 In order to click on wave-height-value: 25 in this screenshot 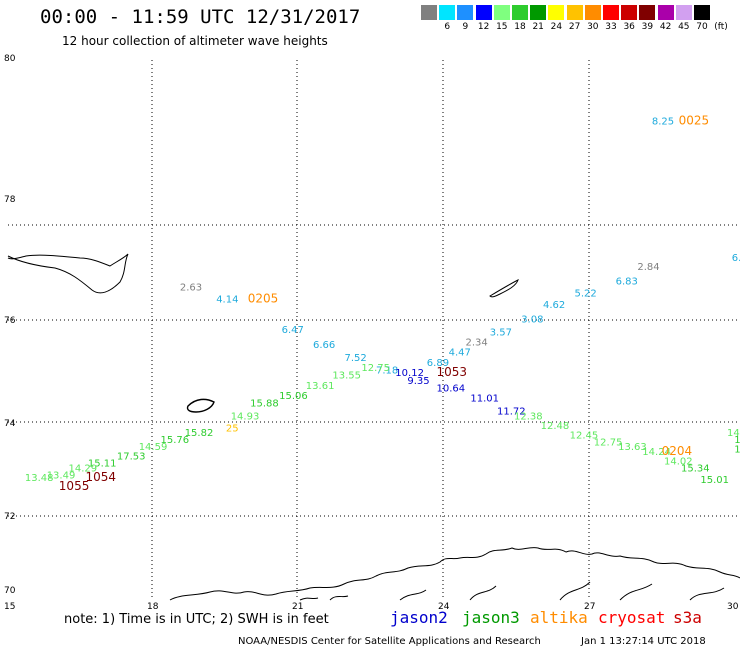, I will do `click(232, 428)`.